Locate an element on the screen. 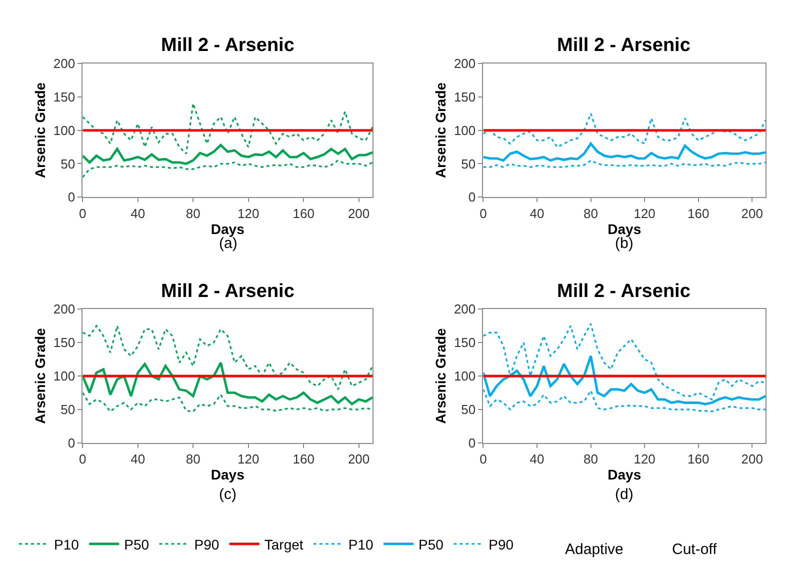  text: Adaptive is located at coordinates (594, 549).